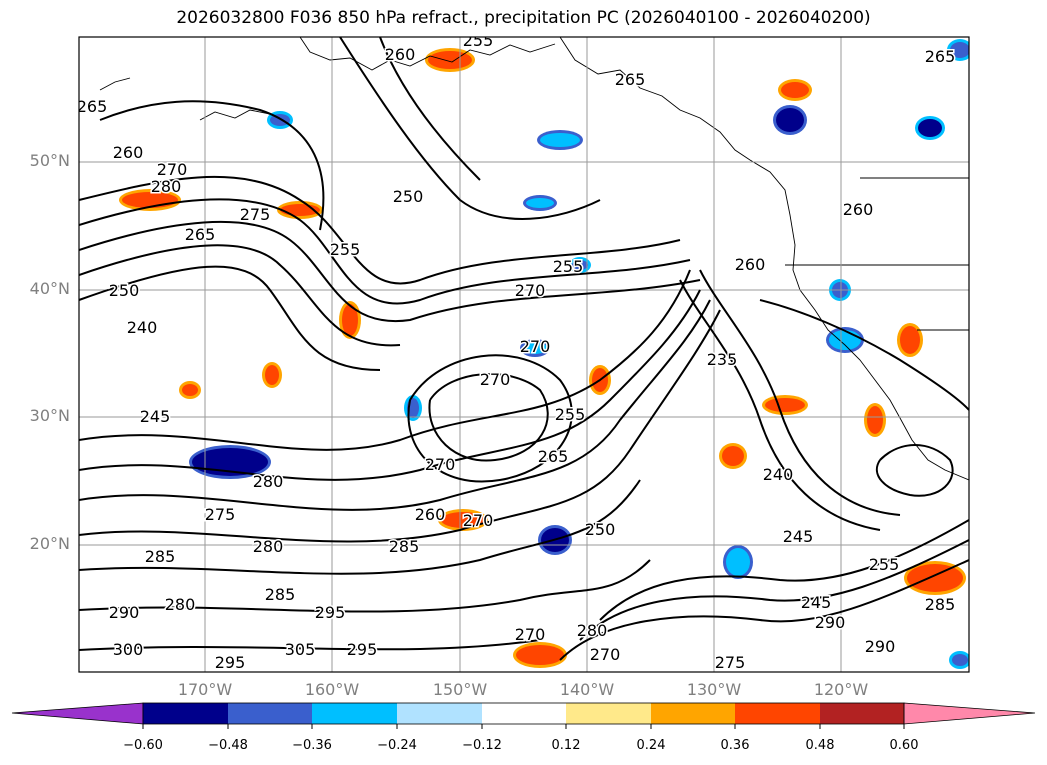 The width and height of the screenshot is (1047, 765). I want to click on contour-label: 235, so click(722, 359).